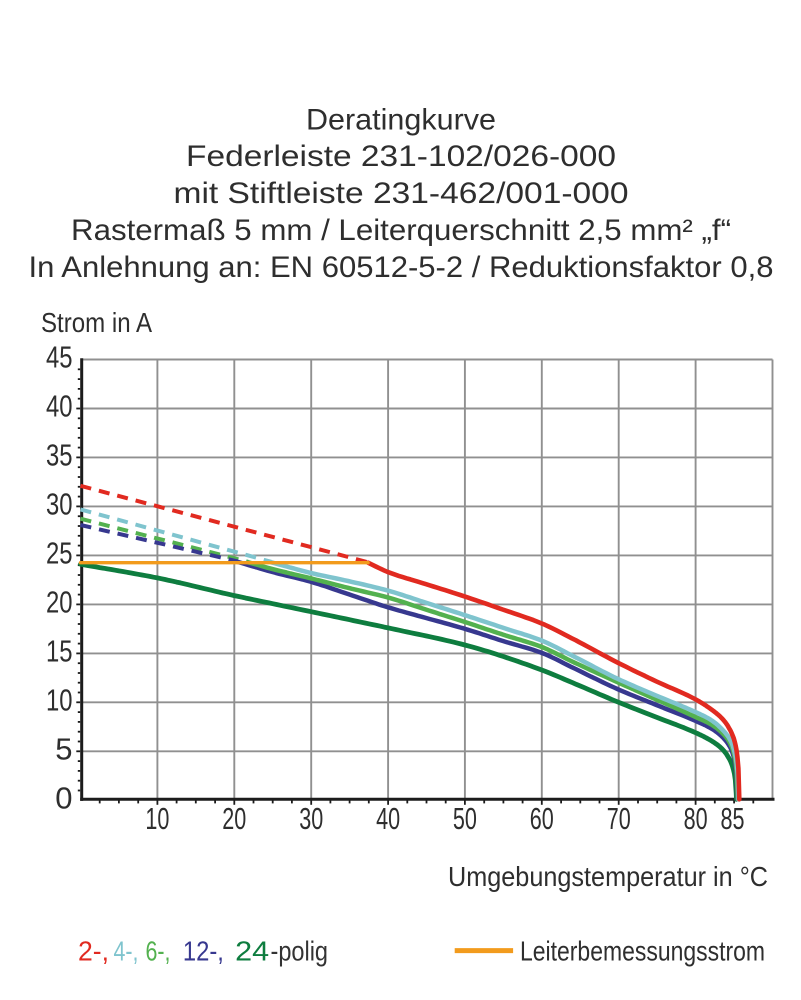  Describe the element at coordinates (619, 818) in the screenshot. I see `svg-text: 70` at that location.